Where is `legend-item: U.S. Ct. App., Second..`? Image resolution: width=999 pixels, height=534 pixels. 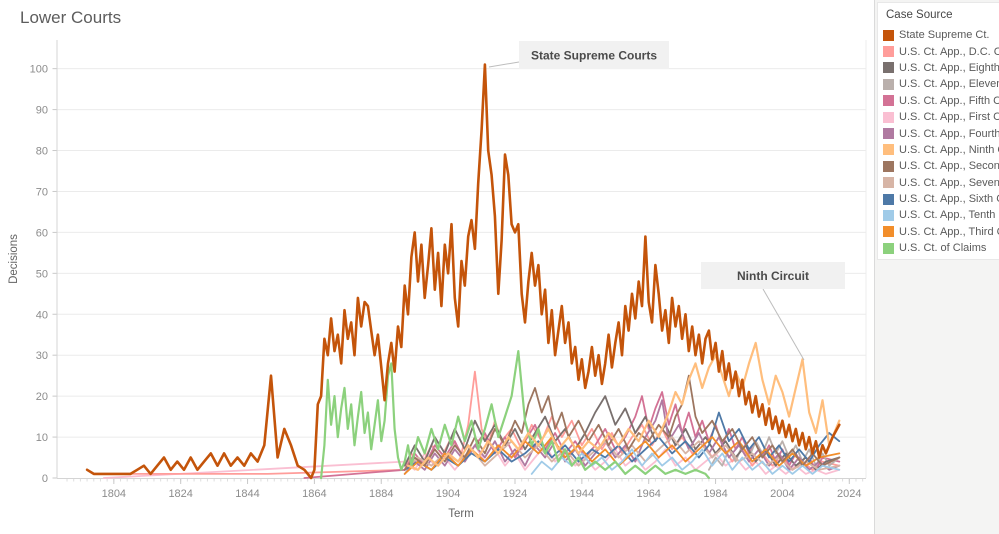
legend-item: U.S. Ct. App., Second.. is located at coordinates (938, 166).